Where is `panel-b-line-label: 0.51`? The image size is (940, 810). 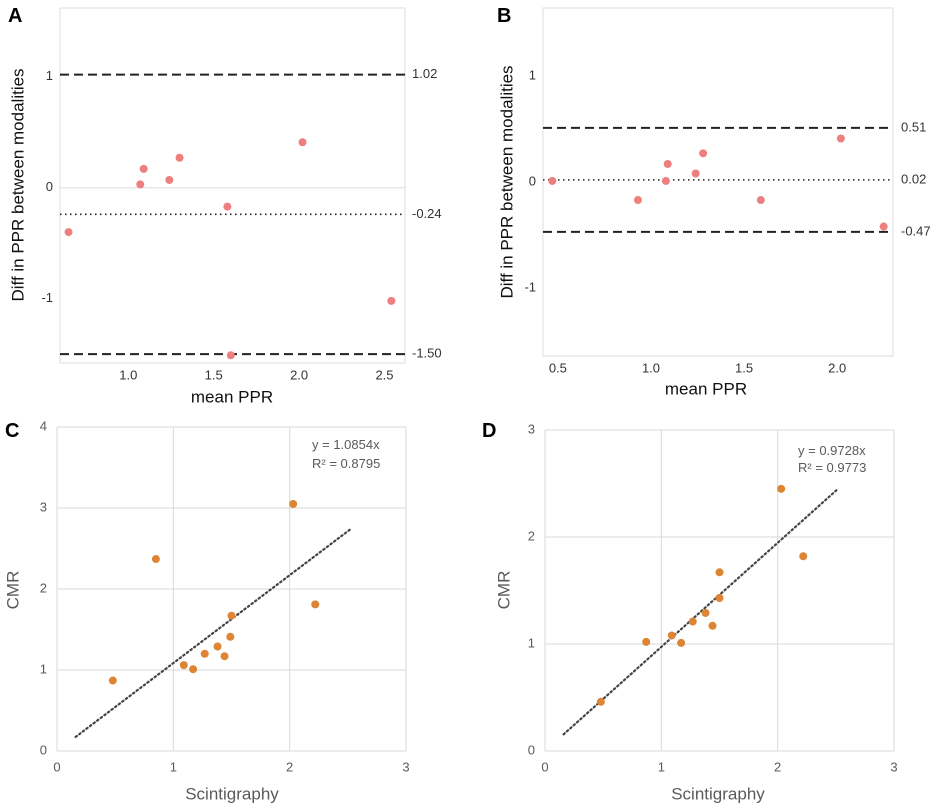
panel-b-line-label: 0.51 is located at coordinates (913, 126).